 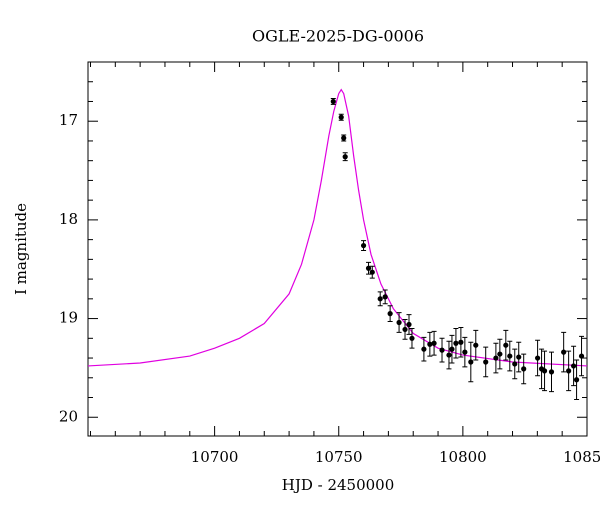 What do you see at coordinates (68, 219) in the screenshot?
I see `y-tick-label: 18` at bounding box center [68, 219].